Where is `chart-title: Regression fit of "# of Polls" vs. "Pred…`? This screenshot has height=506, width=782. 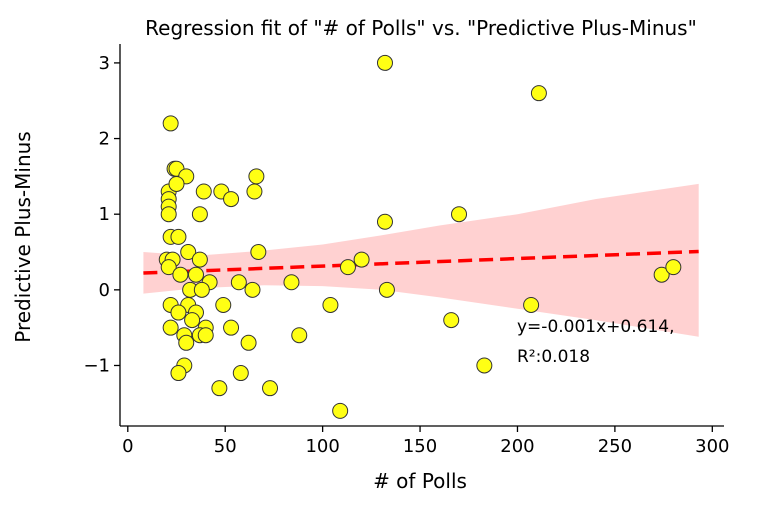
chart-title: Regression fit of "# of Polls" vs. "Pred… is located at coordinates (421, 28).